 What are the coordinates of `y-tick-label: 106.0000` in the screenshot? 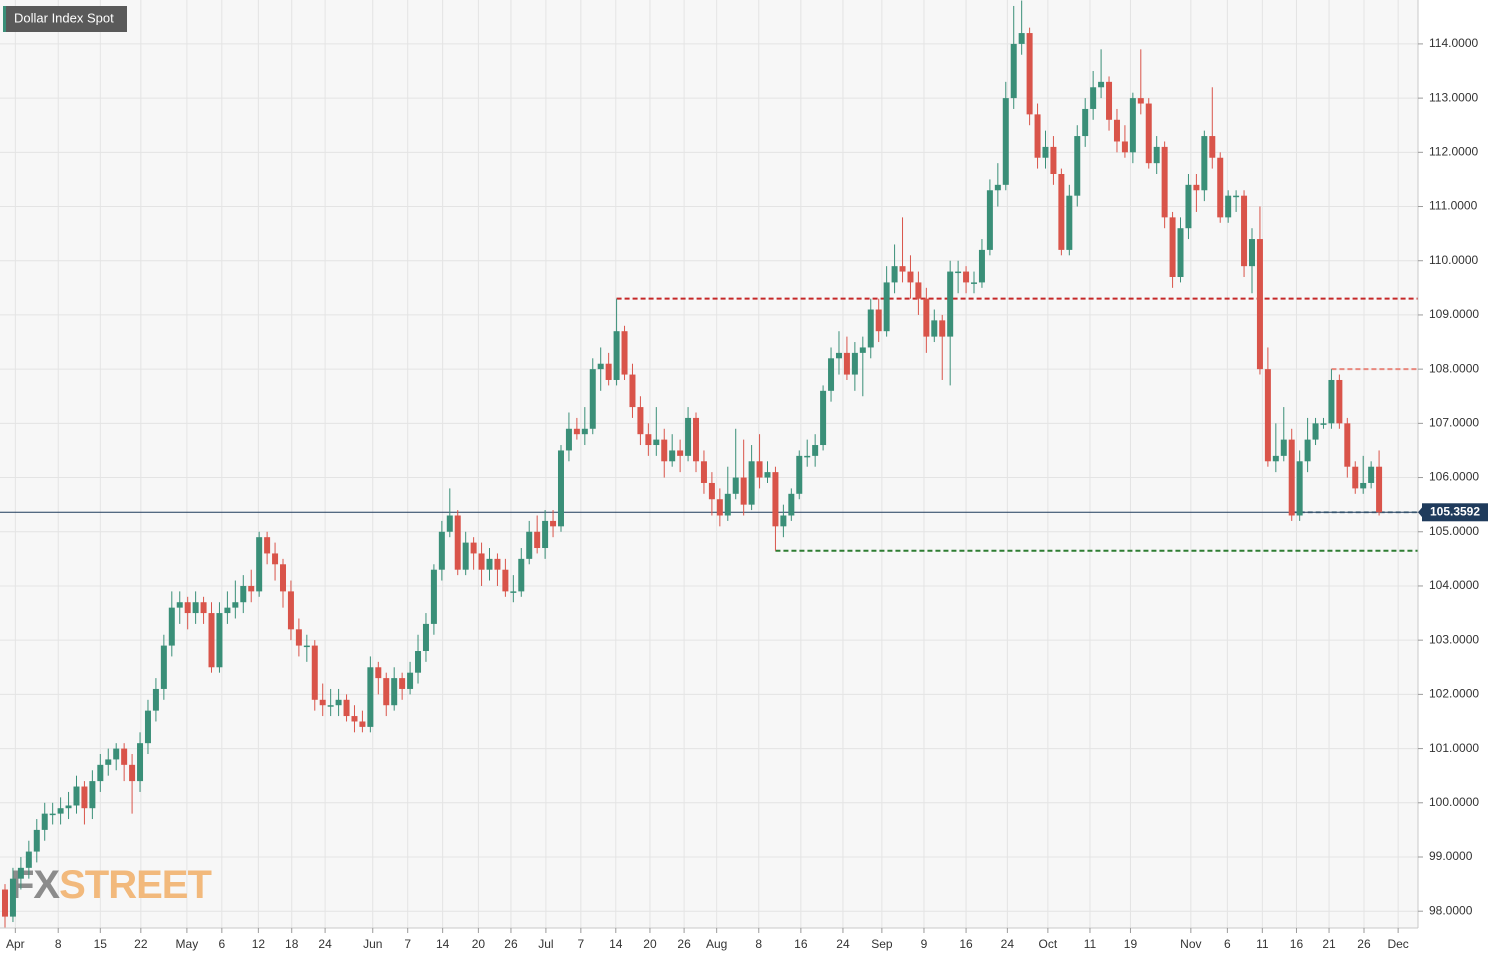 It's located at (1454, 477).